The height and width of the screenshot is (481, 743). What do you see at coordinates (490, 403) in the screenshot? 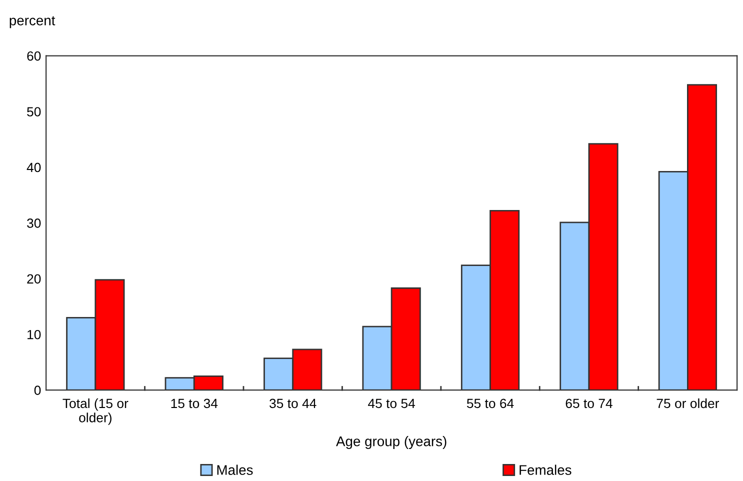
I see `x-tick-label: 55 to 64` at bounding box center [490, 403].